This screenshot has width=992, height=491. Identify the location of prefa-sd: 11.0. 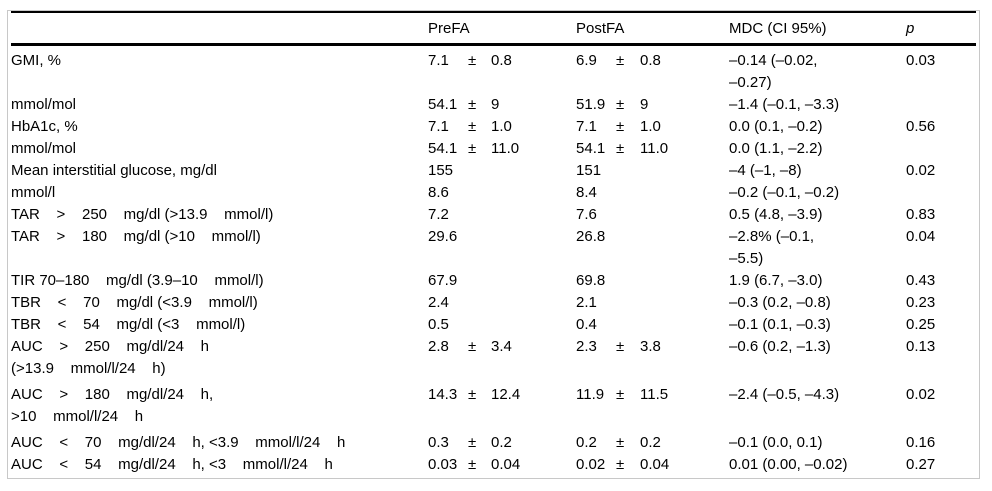
(505, 148).